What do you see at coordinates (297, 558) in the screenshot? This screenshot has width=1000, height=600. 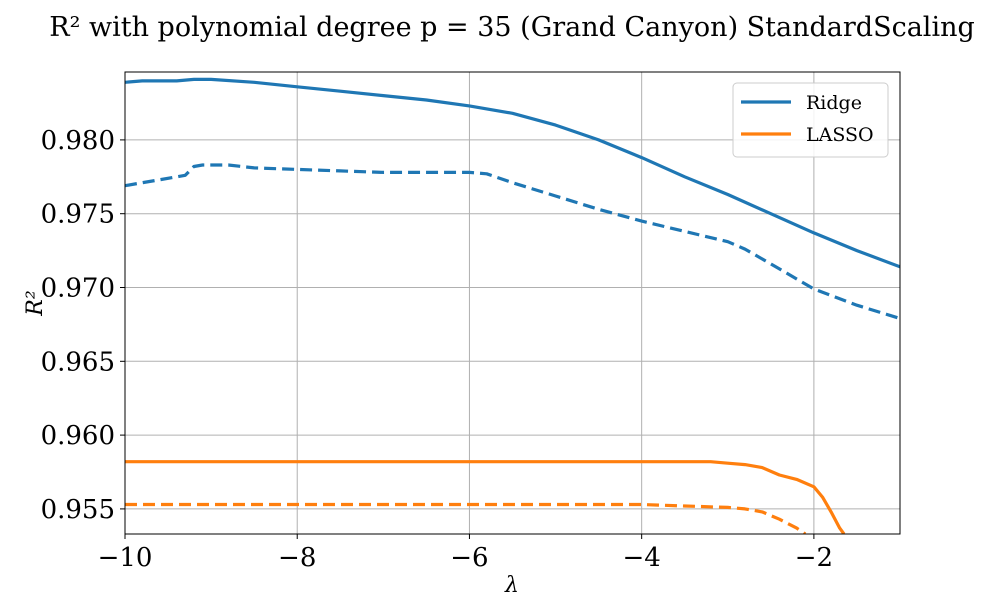 I see `x-tick-label: −8` at bounding box center [297, 558].